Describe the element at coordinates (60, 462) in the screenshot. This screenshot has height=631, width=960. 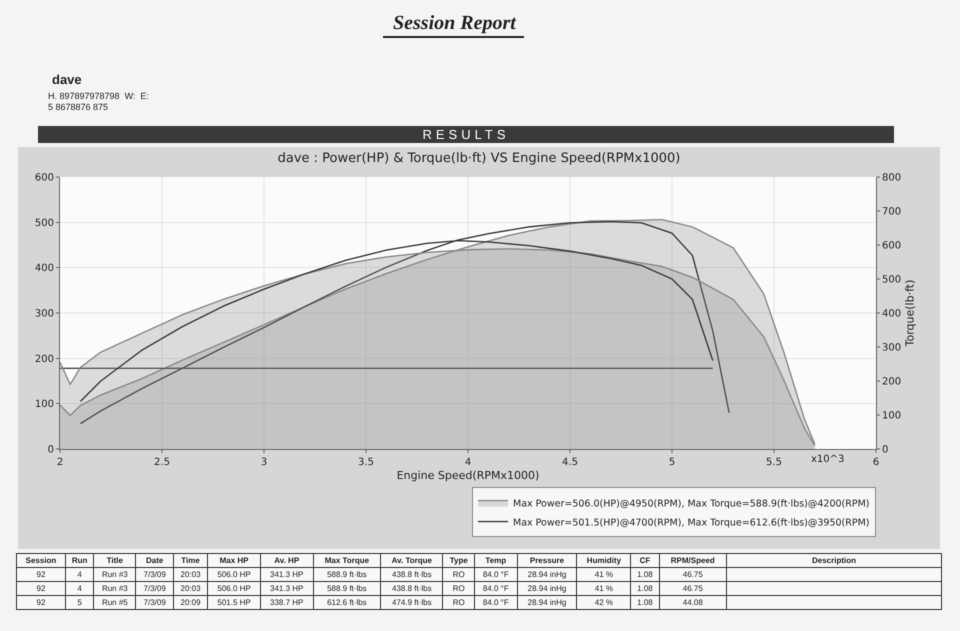
I see `x-tick-label: 2` at that location.